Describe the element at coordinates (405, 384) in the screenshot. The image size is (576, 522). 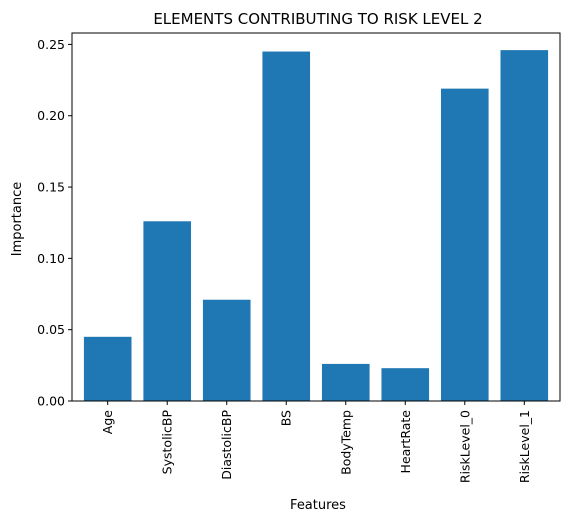
I see `bar-heartrate` at that location.